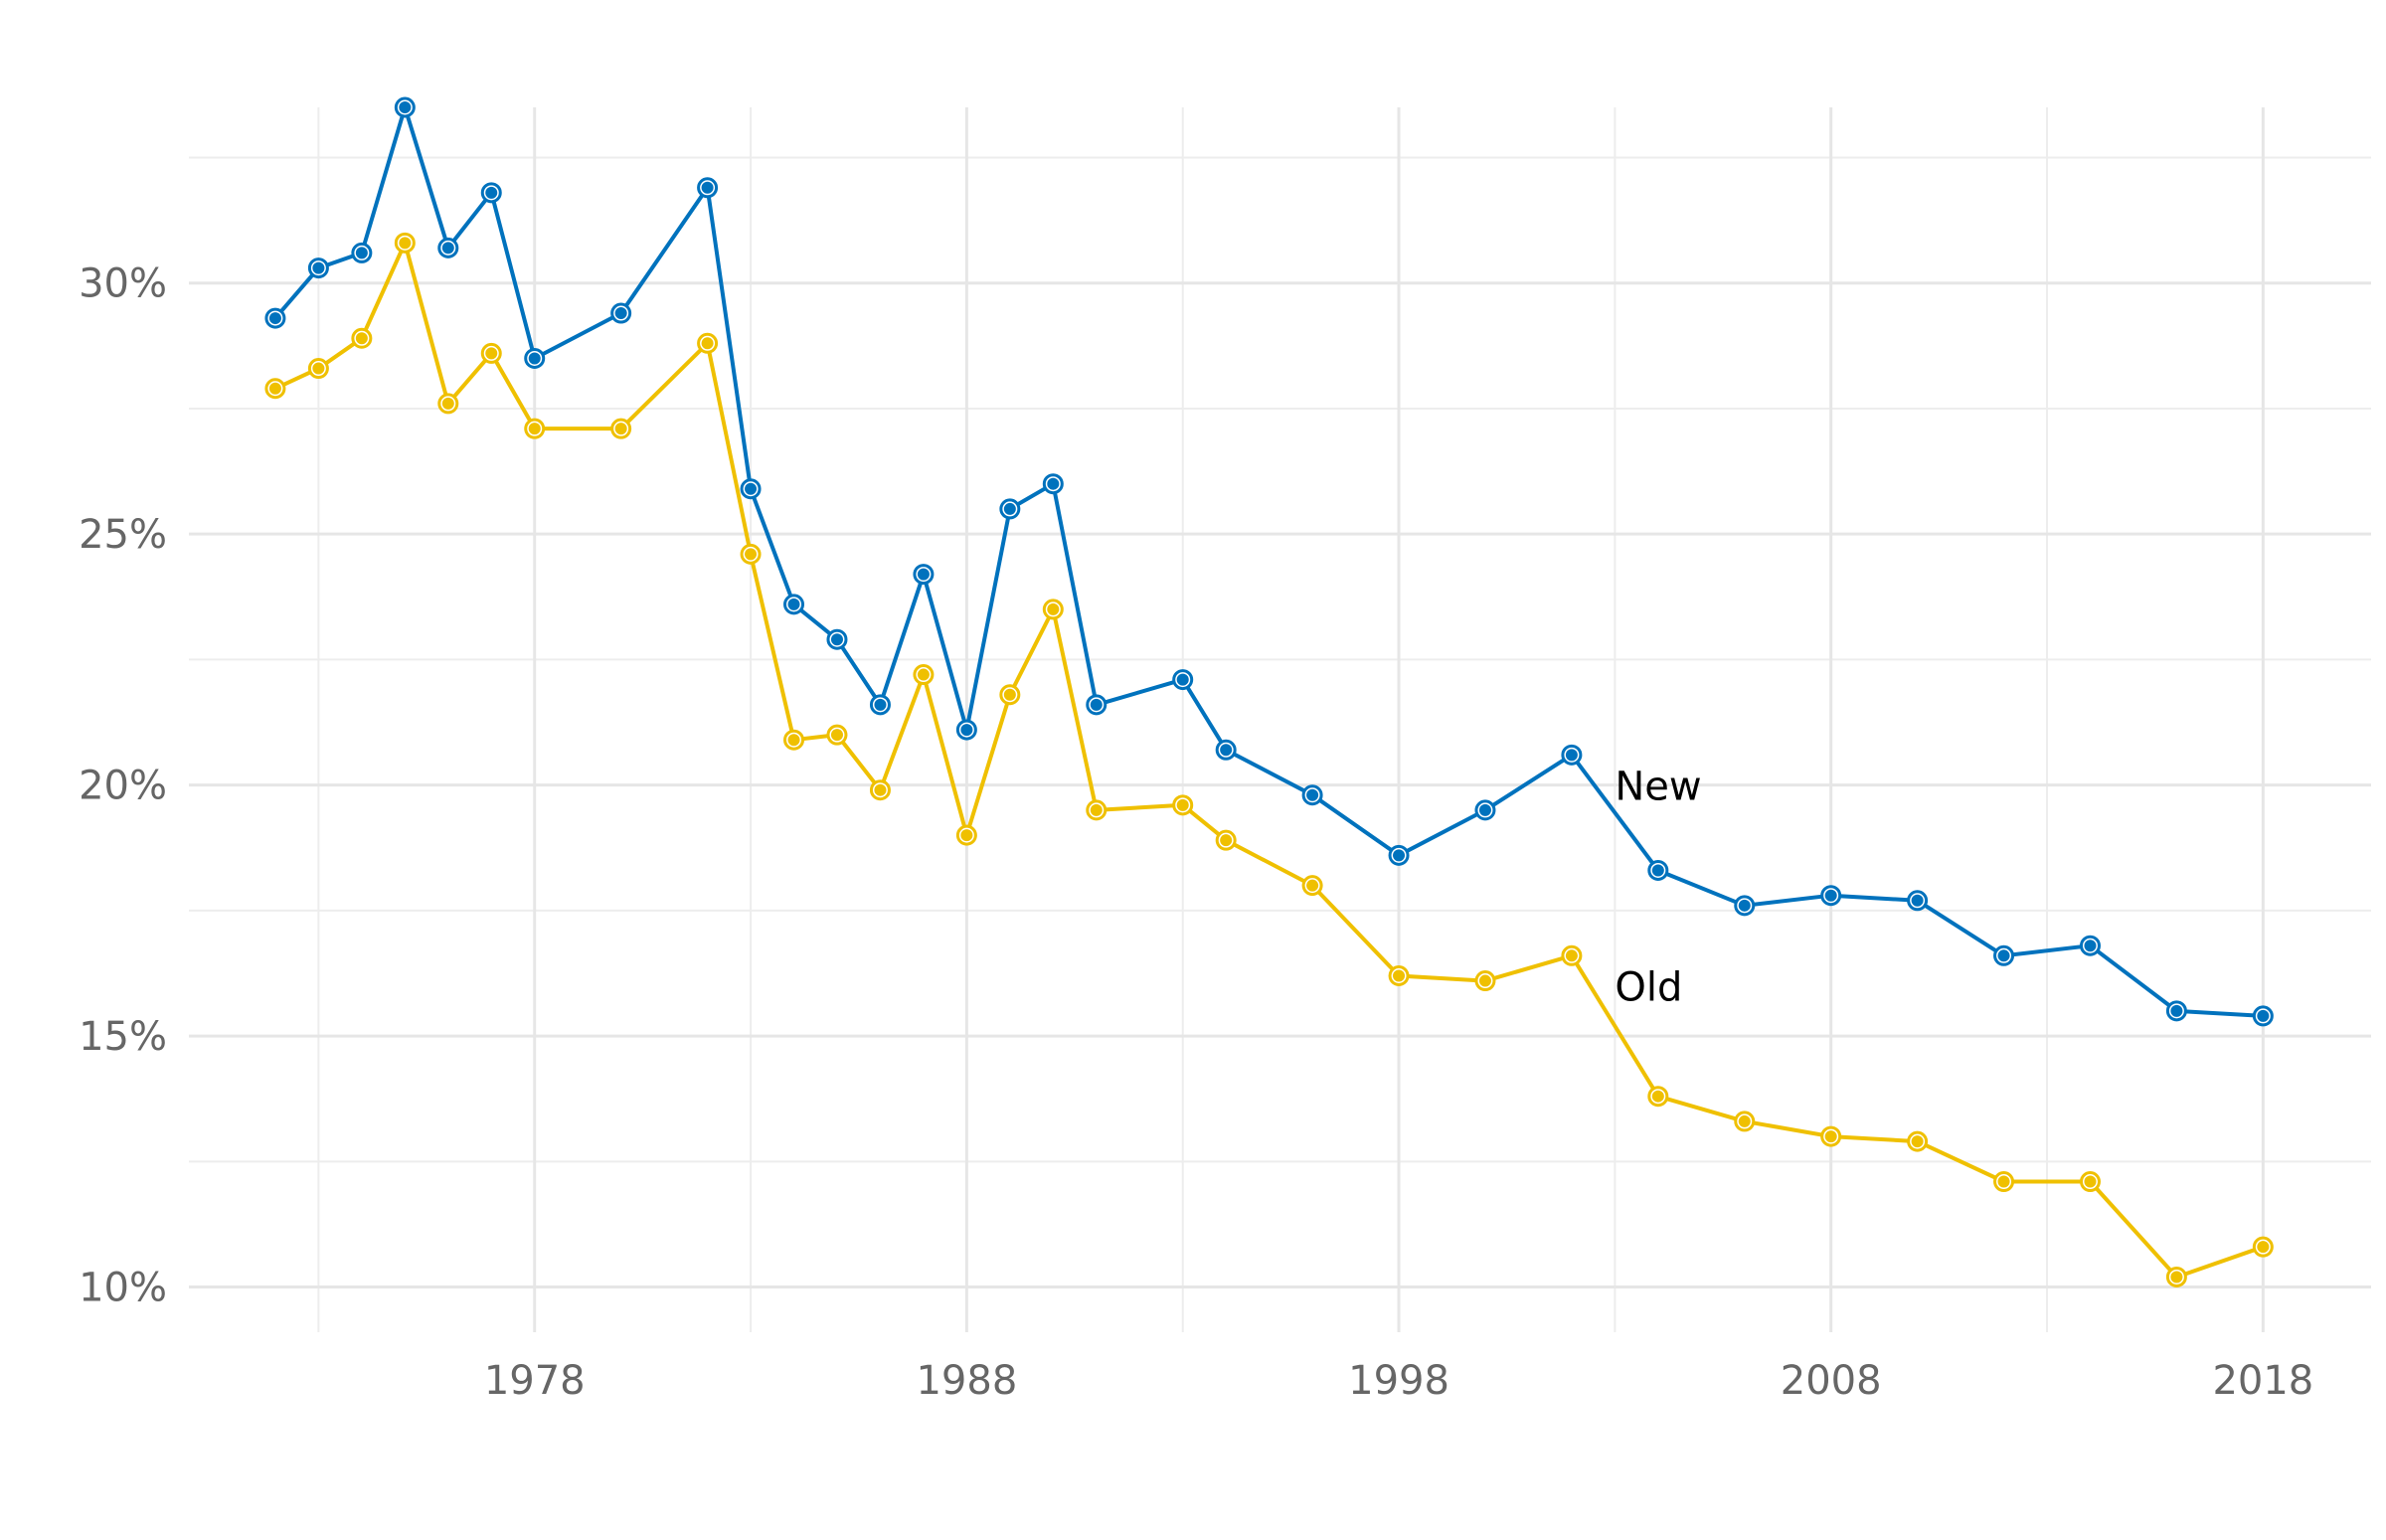  What do you see at coordinates (2262, 1381) in the screenshot?
I see `x-tick-label: 2018` at bounding box center [2262, 1381].